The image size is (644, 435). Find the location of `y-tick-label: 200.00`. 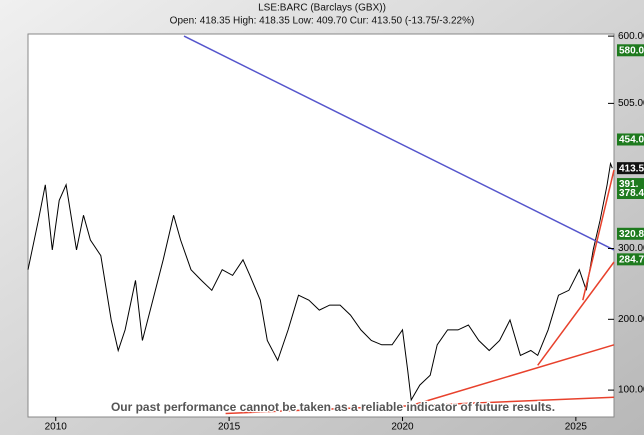

y-tick-label: 200.00 is located at coordinates (631, 319).